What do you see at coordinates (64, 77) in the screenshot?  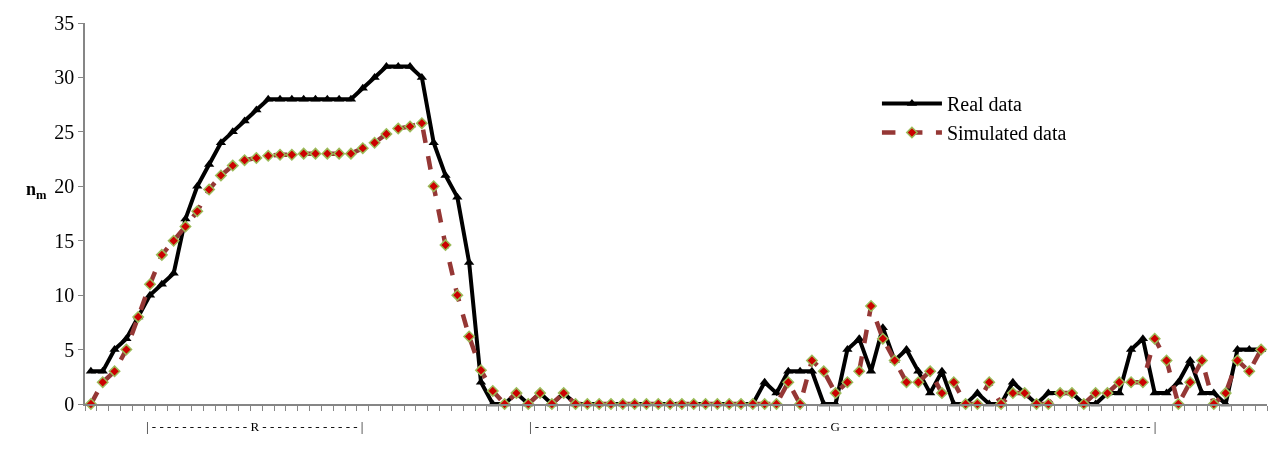 I see `y-tick-label: 30` at bounding box center [64, 77].